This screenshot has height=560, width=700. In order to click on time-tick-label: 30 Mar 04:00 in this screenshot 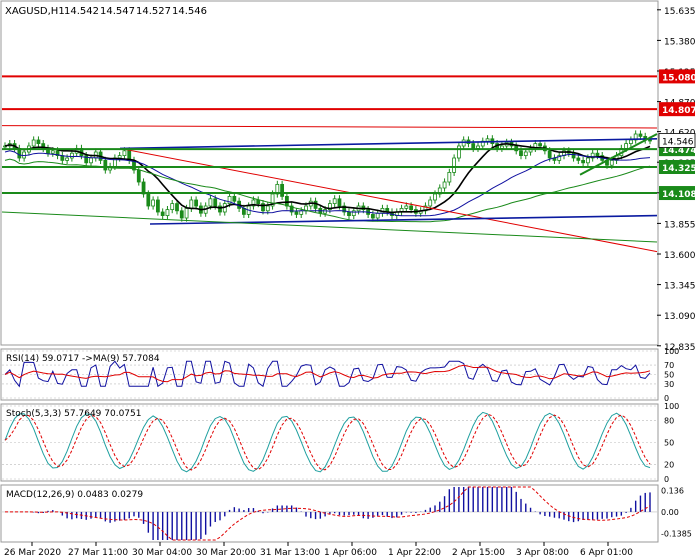, I will do `click(162, 553)`.